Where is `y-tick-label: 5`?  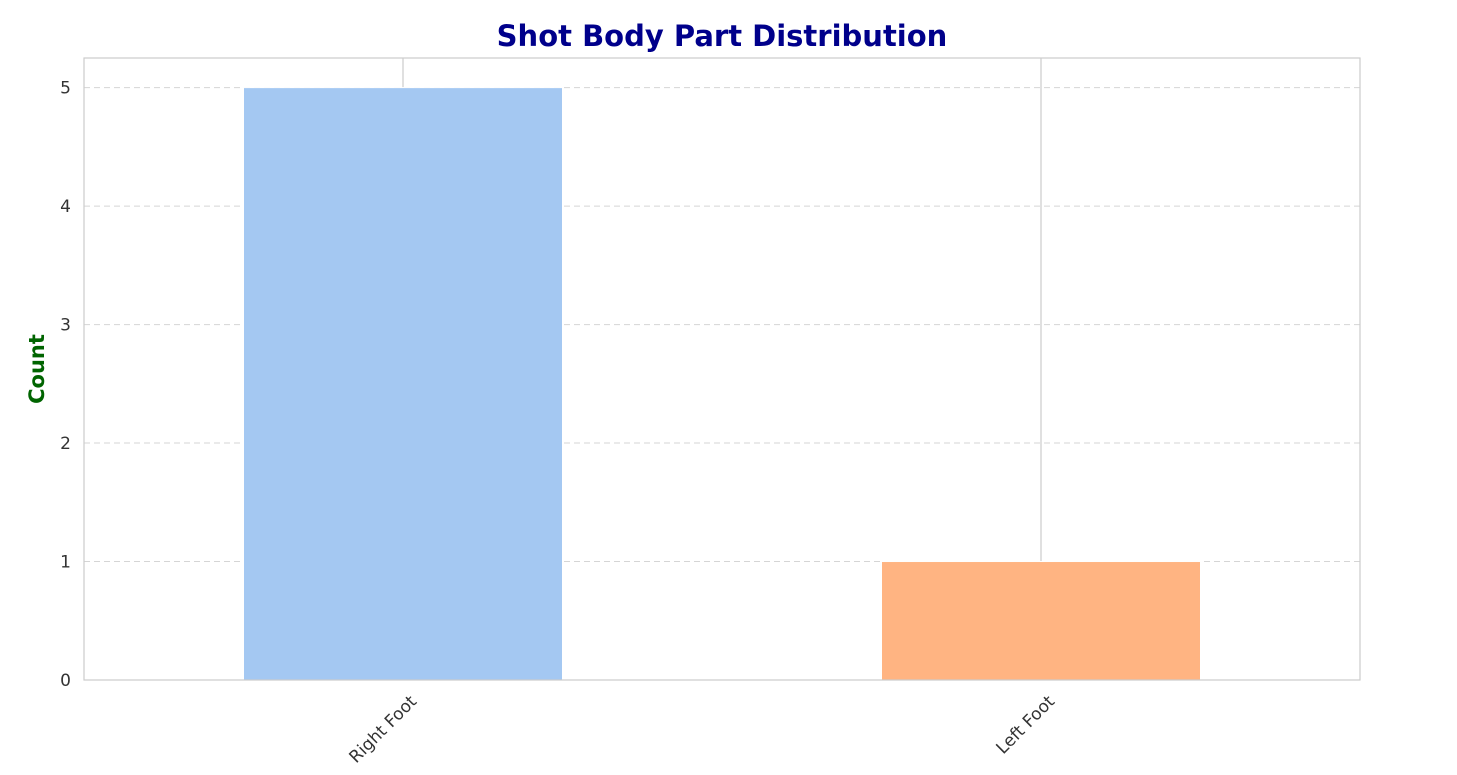 y-tick-label: 5 is located at coordinates (65, 89).